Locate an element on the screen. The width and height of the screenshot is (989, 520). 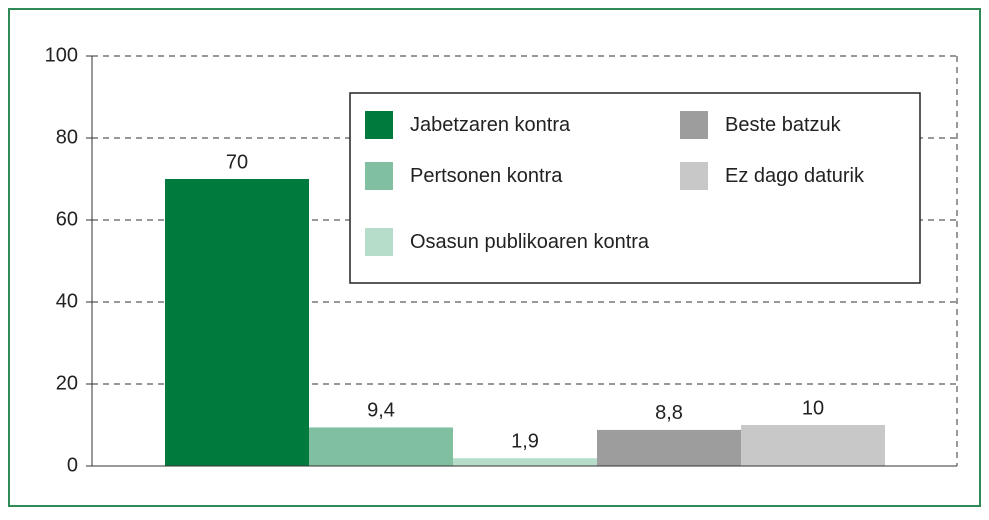
value-label: 1,9 is located at coordinates (525, 441).